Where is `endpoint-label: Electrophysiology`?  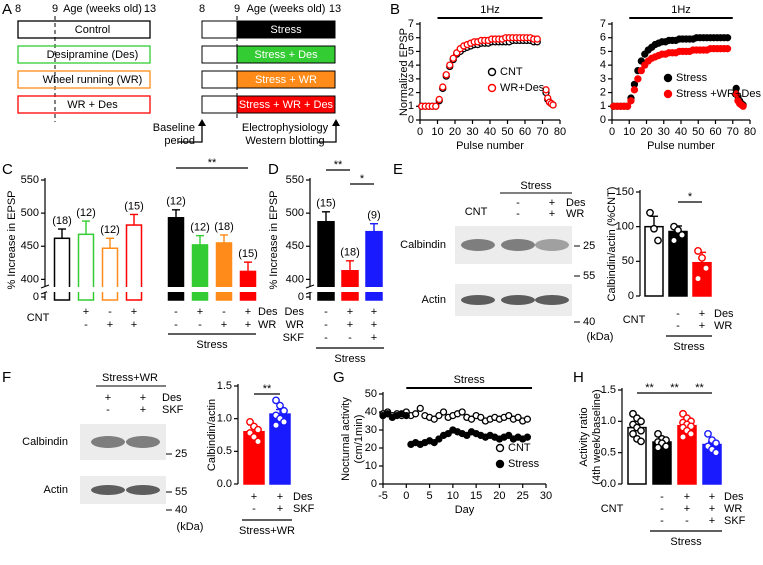 endpoint-label: Electrophysiology is located at coordinates (285, 128).